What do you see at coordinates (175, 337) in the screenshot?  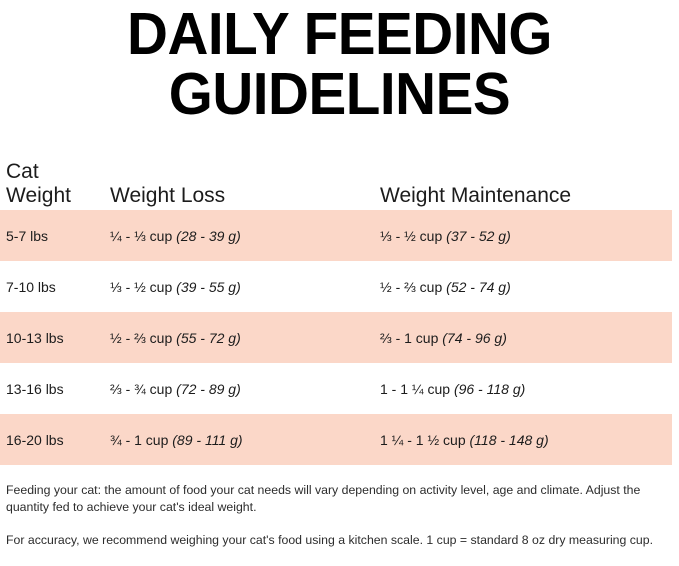 I see `cell-weight-loss: ½ - ⅔ cup (55 - 72 g)` at bounding box center [175, 337].